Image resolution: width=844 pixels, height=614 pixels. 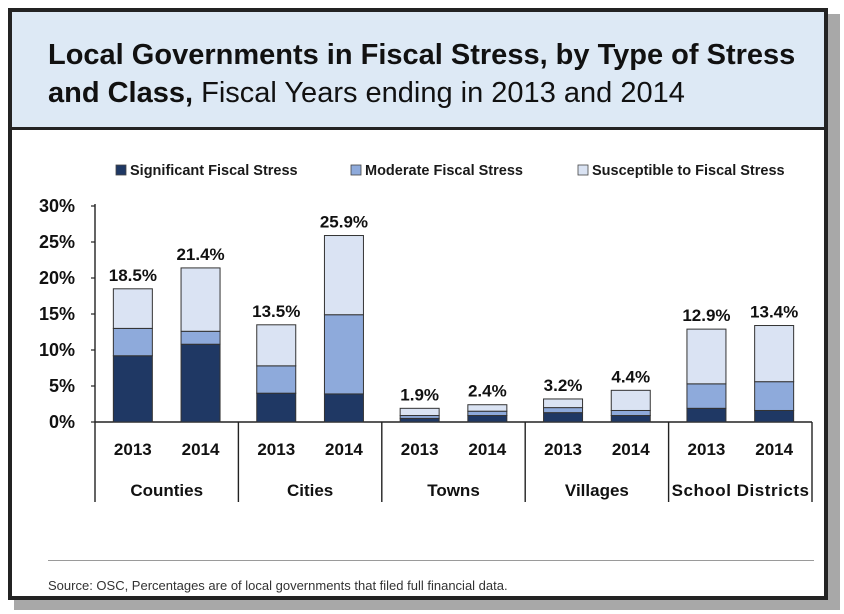 I want to click on legend-label: Moderate Fiscal Stress, so click(x=444, y=171).